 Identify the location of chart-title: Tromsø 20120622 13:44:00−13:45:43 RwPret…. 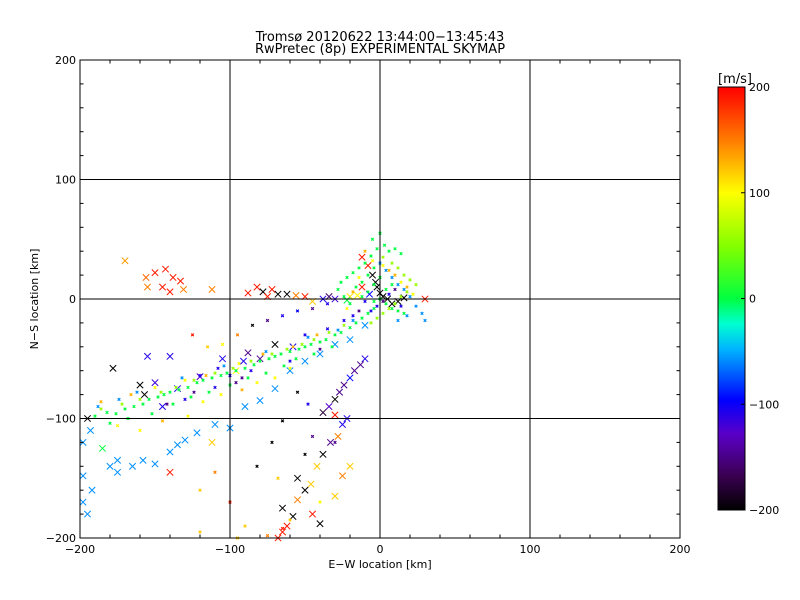
(380, 43).